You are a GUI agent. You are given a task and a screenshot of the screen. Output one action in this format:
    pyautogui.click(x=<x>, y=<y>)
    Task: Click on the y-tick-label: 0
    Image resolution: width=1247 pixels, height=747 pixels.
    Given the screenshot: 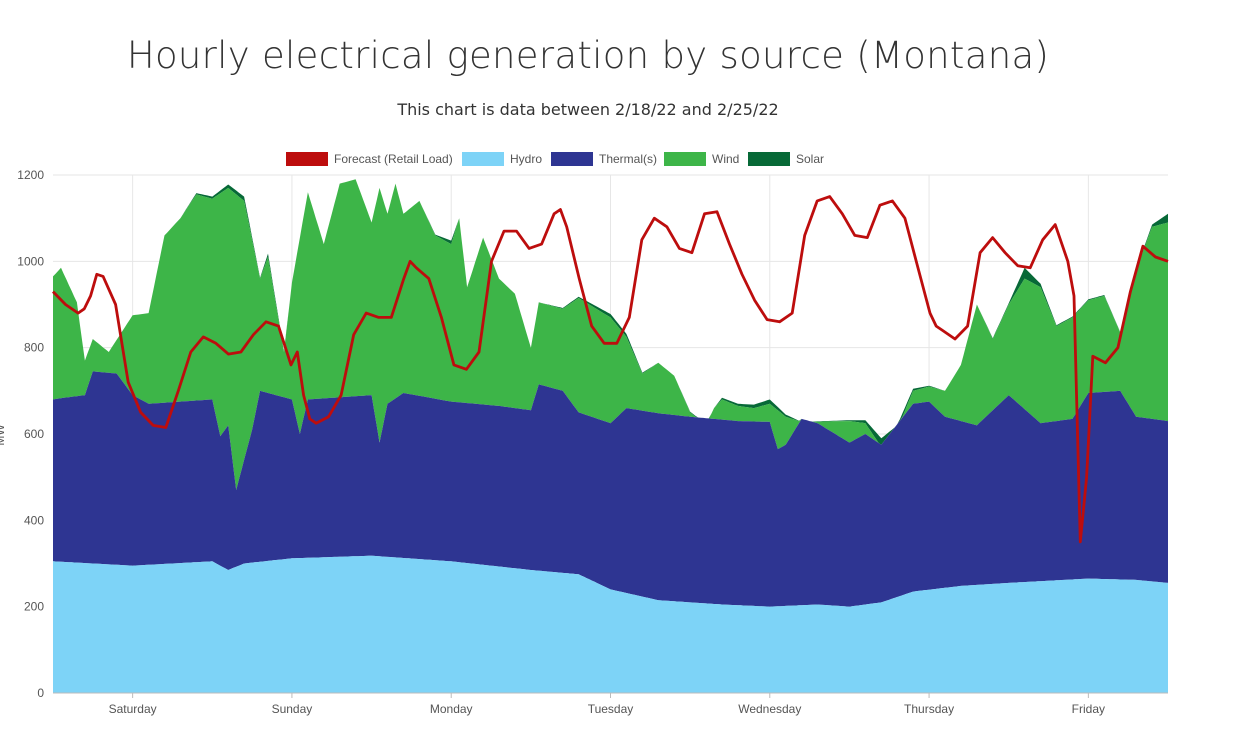 What is the action you would take?
    pyautogui.click(x=40, y=693)
    